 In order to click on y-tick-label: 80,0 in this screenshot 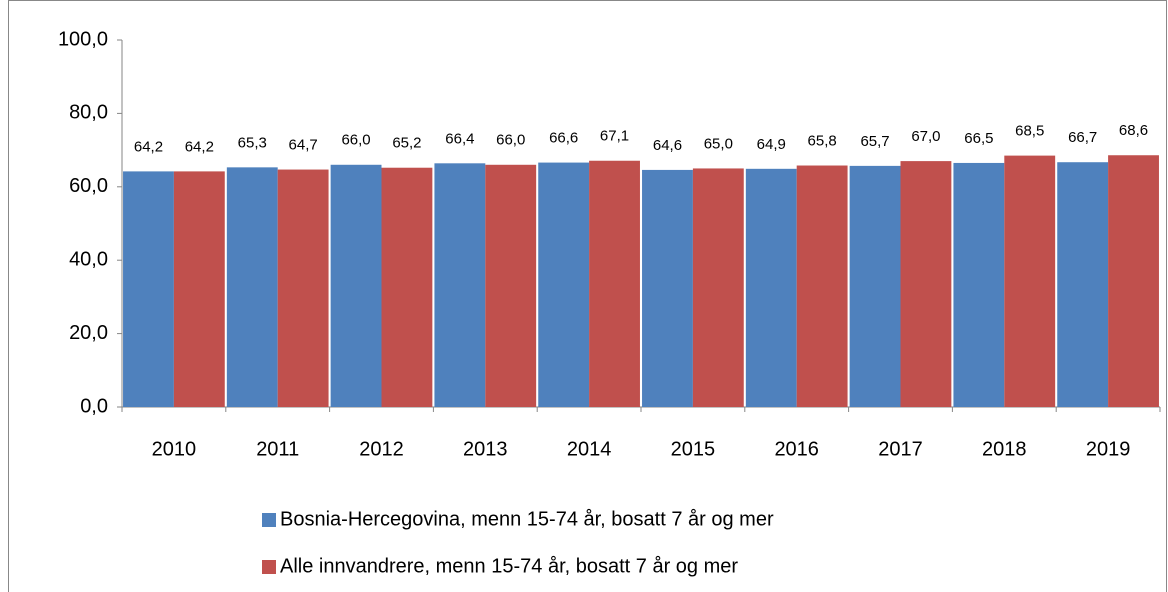, I will do `click(88, 113)`.